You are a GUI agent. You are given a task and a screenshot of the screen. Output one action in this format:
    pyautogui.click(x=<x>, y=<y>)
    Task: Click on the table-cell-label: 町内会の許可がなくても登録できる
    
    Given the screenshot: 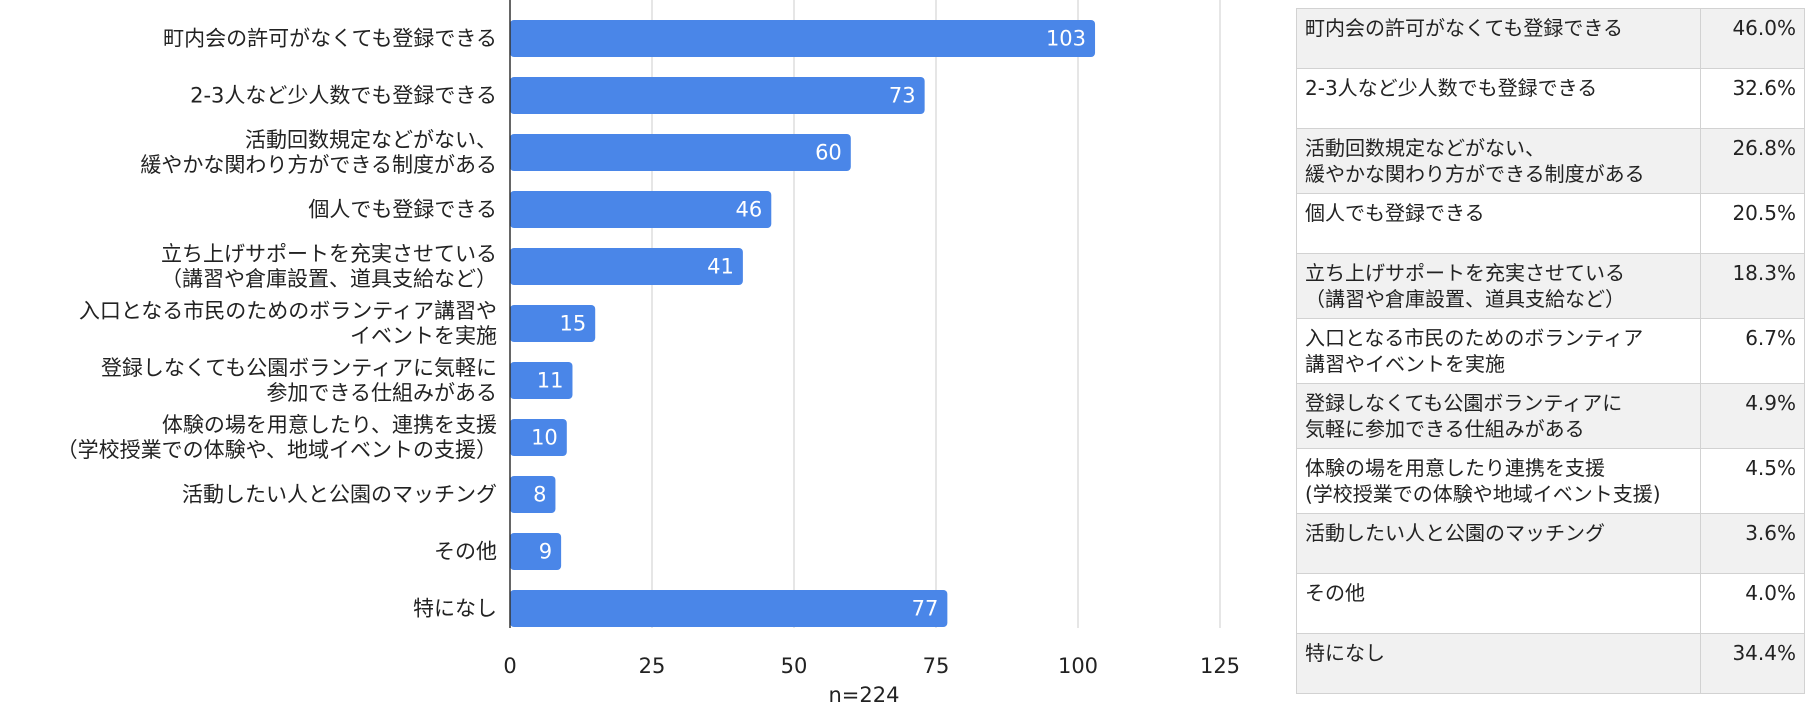 What is the action you would take?
    pyautogui.click(x=1498, y=38)
    